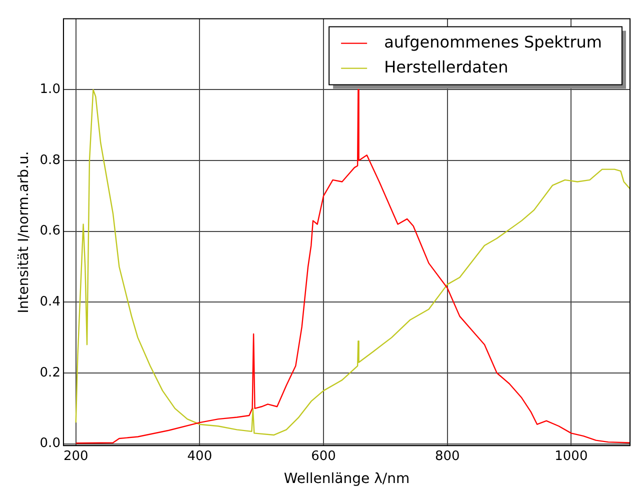 The image size is (631, 496). Describe the element at coordinates (50, 160) in the screenshot. I see `y-tick-label: 0.8` at that location.